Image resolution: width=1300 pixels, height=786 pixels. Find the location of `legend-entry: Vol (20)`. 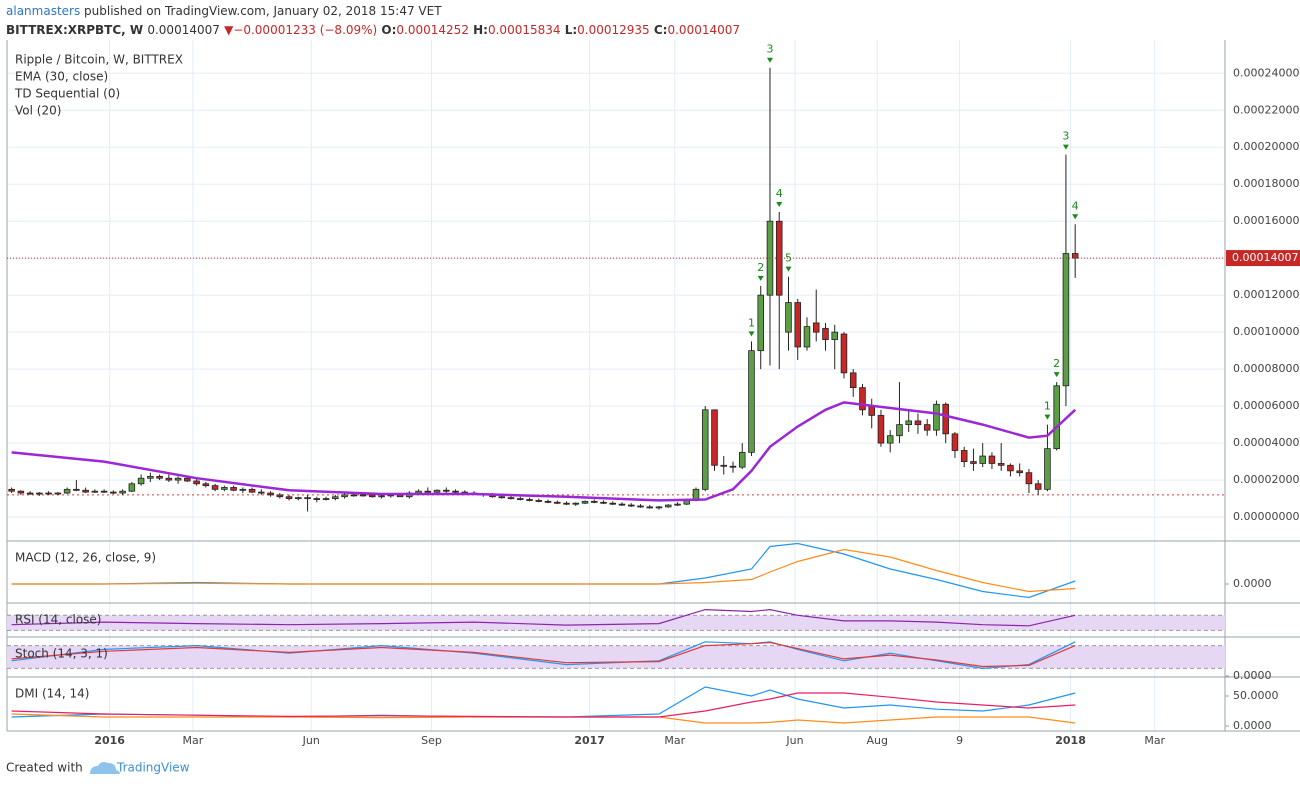

legend-entry: Vol (20) is located at coordinates (38, 111).